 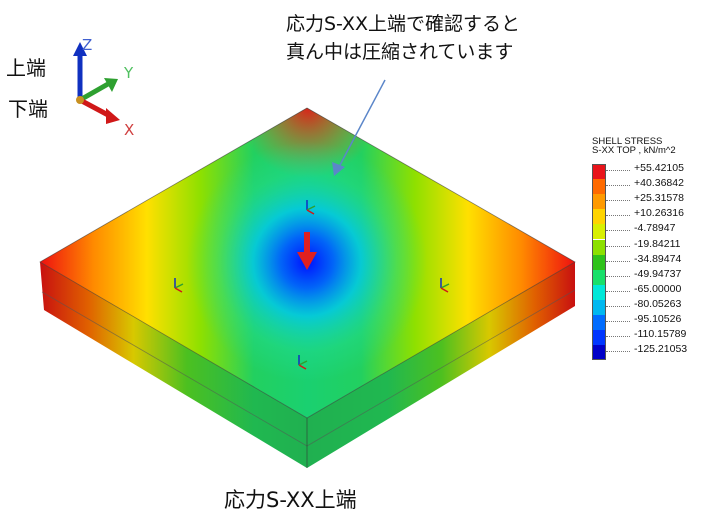 I want to click on legend-frame, so click(x=599, y=262).